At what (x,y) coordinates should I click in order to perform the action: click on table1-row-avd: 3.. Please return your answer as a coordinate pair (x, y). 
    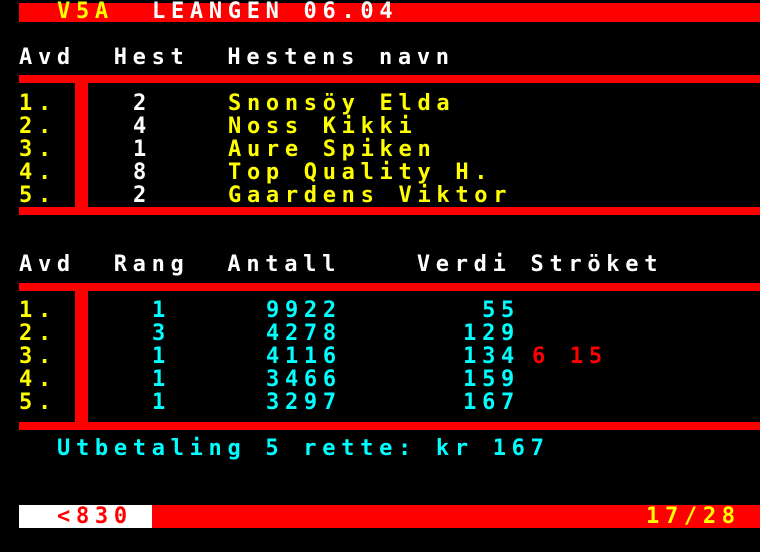
    Looking at the image, I should click on (38, 149).